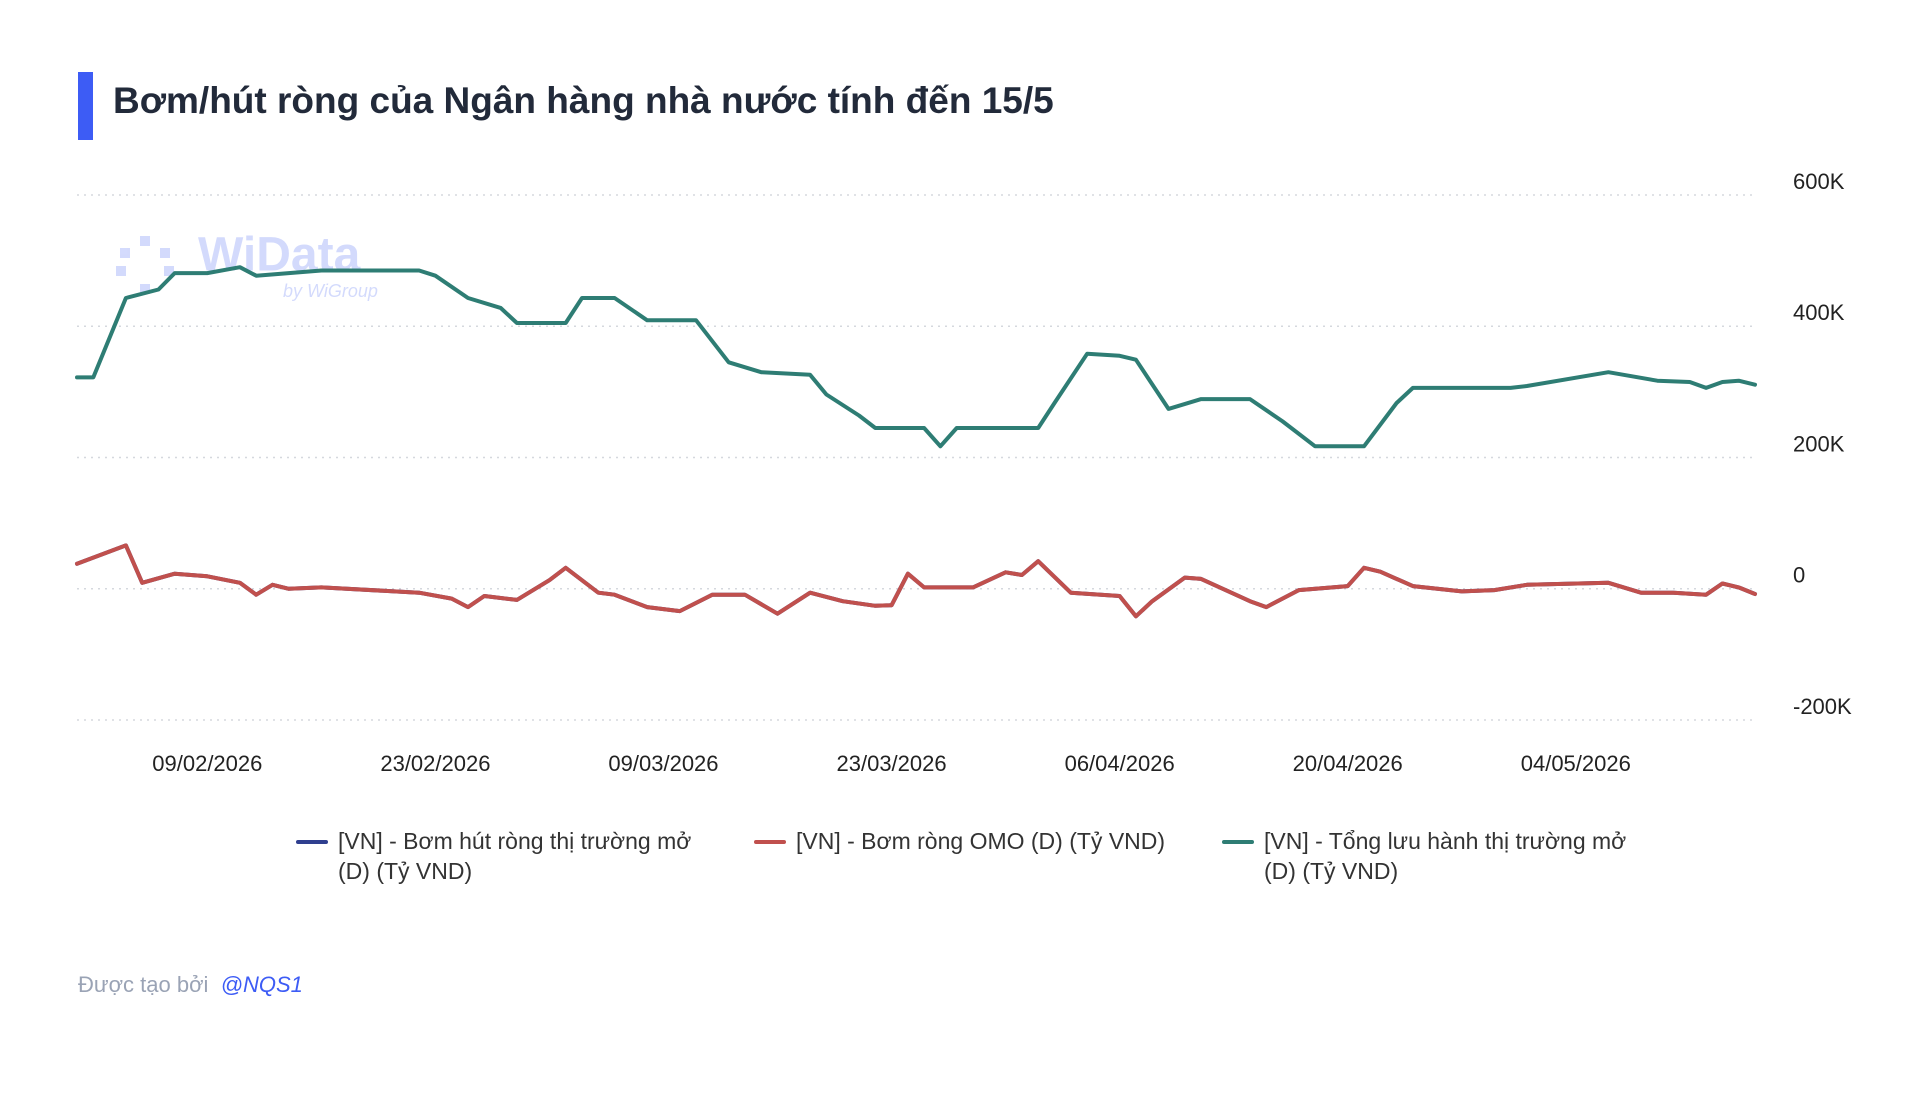  Describe the element at coordinates (85, 106) in the screenshot. I see `title-accent` at that location.